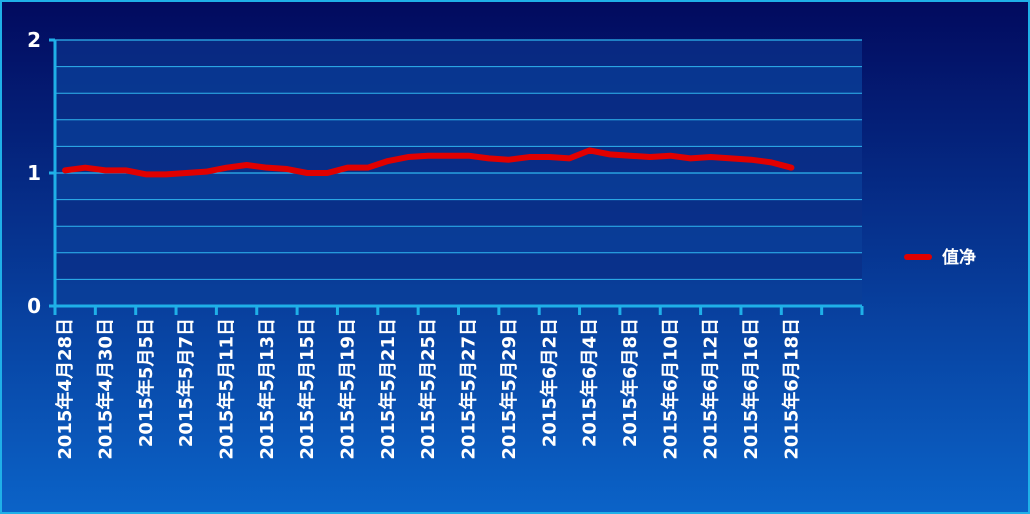 The width and height of the screenshot is (1030, 514). What do you see at coordinates (549, 382) in the screenshot?
I see `x-tick-label: 2015年6月2日` at bounding box center [549, 382].